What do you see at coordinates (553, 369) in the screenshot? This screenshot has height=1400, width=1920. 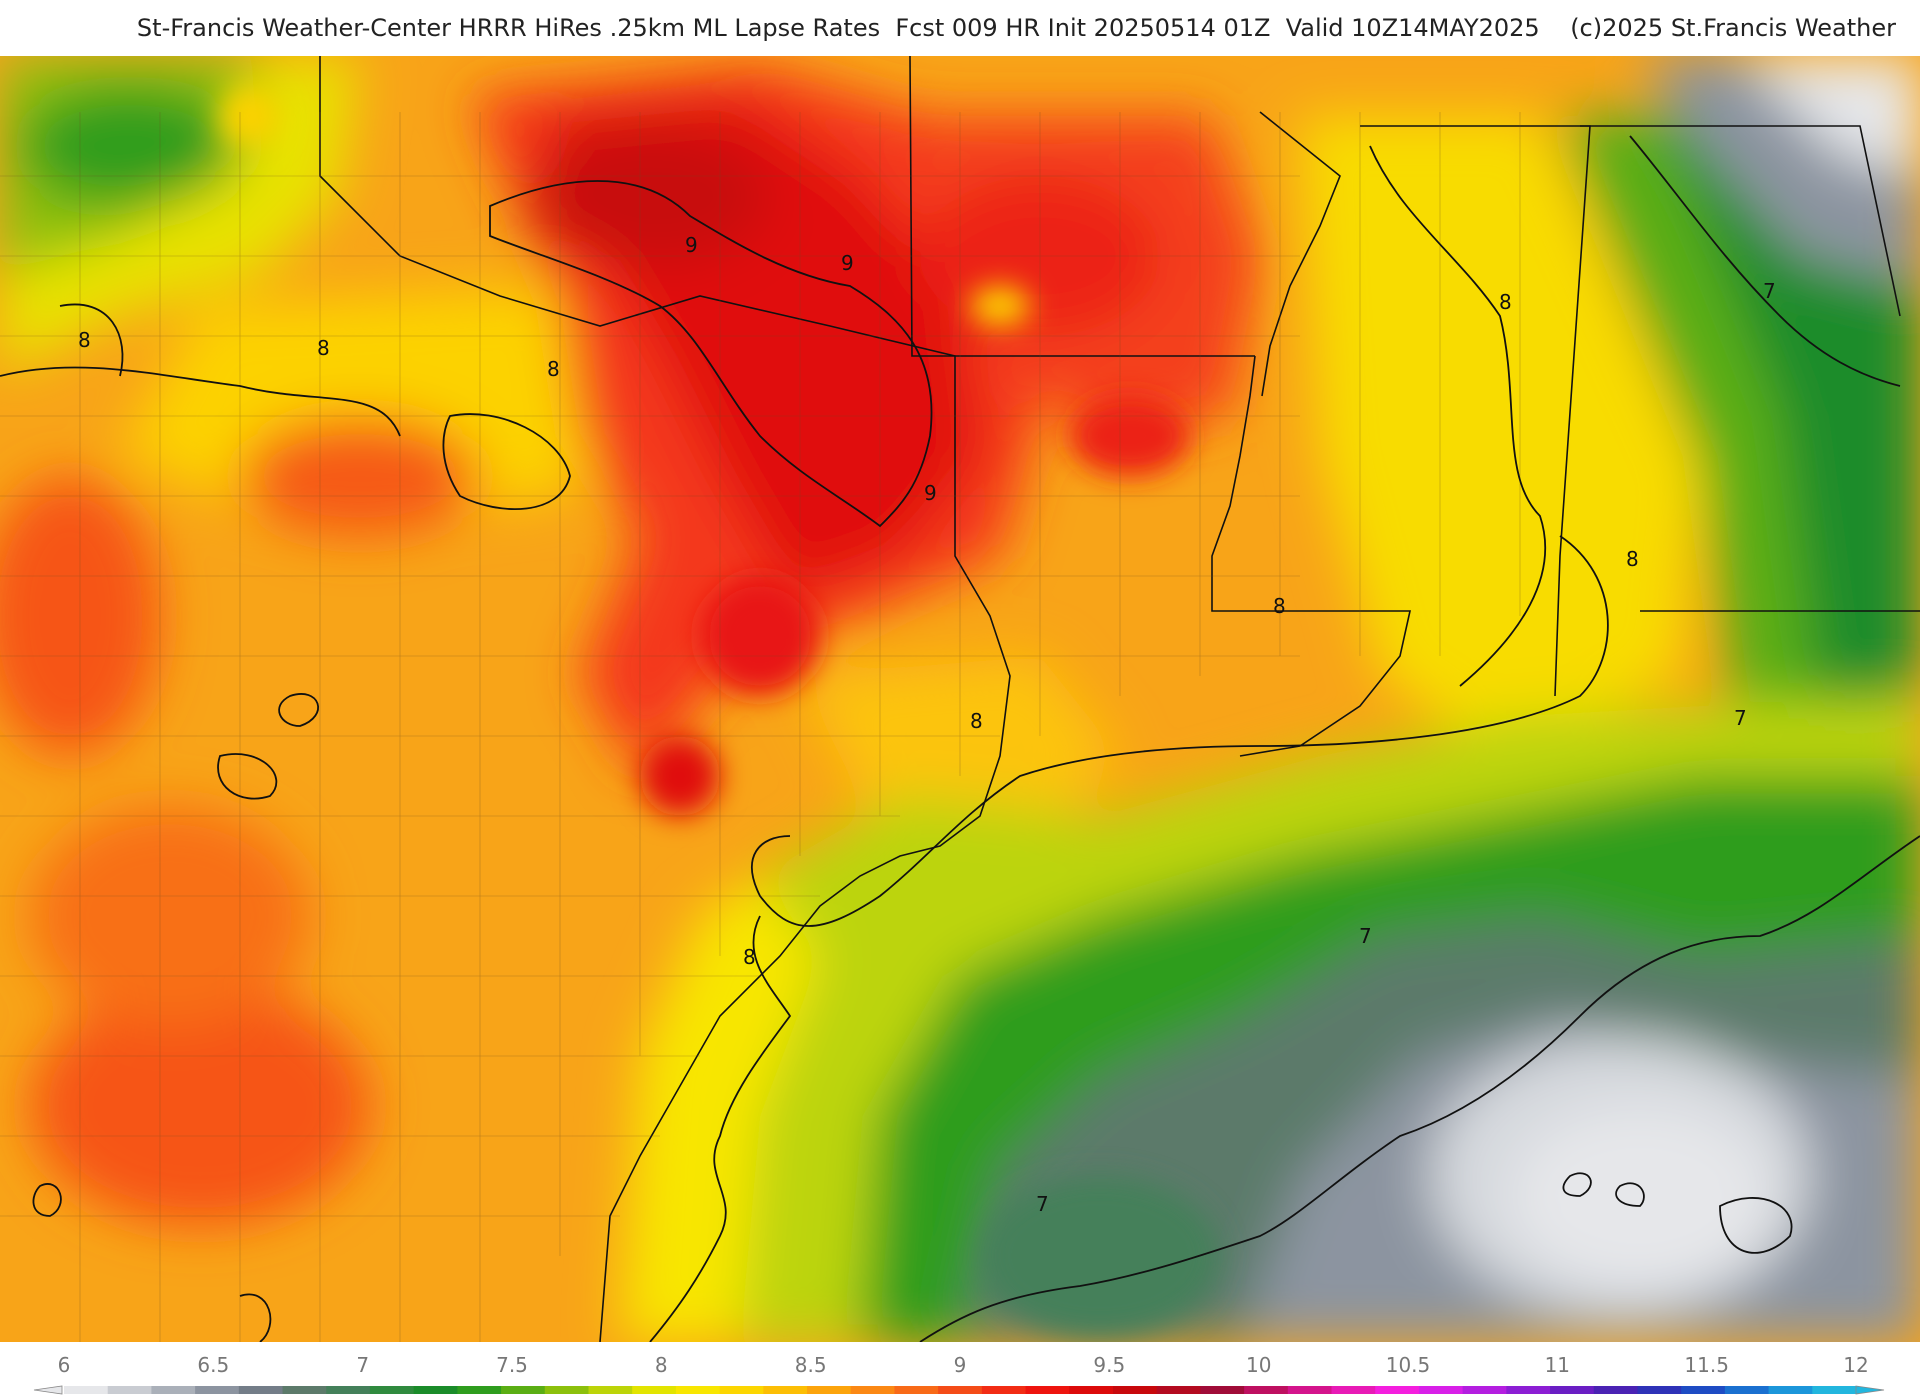 I see `contour-label-8c: 8` at bounding box center [553, 369].